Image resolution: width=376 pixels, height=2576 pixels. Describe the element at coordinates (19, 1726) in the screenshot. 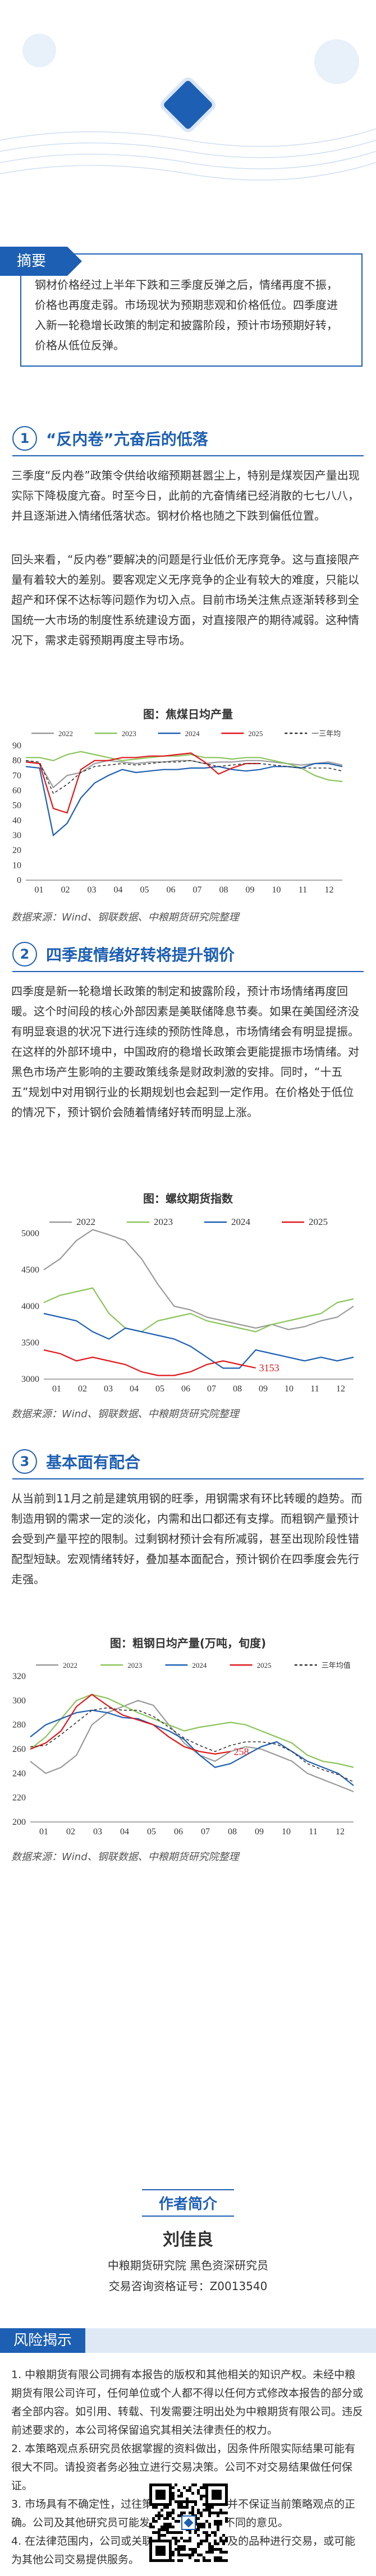

I see `y-tick-label: 280` at that location.